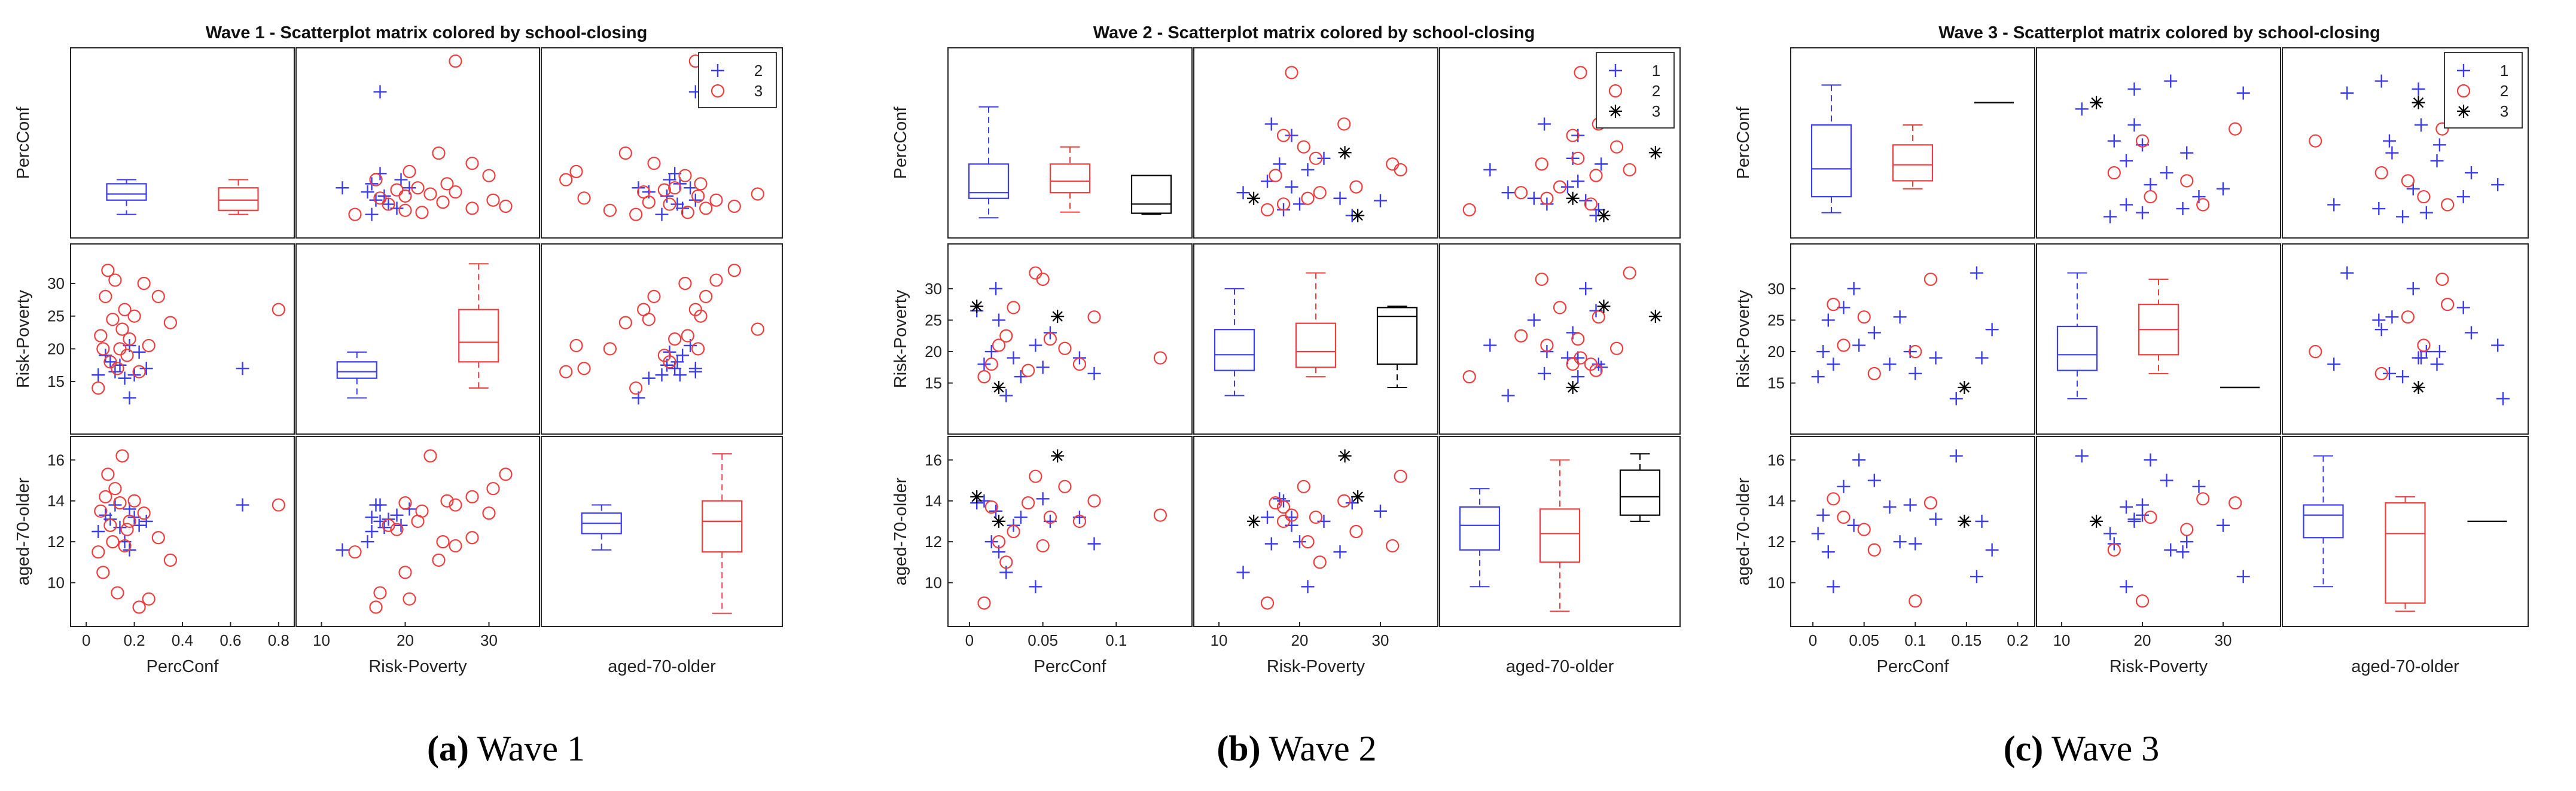  What do you see at coordinates (448, 748) in the screenshot?
I see `caption-label: (a)` at bounding box center [448, 748].